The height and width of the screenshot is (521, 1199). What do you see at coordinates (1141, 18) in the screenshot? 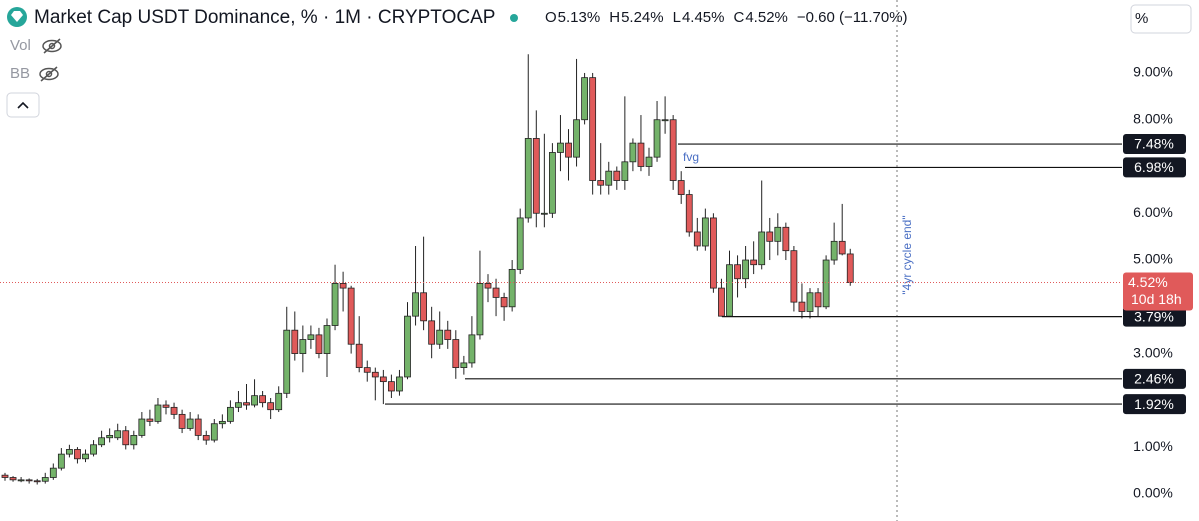
I see `scale-button-label: %` at bounding box center [1141, 18].